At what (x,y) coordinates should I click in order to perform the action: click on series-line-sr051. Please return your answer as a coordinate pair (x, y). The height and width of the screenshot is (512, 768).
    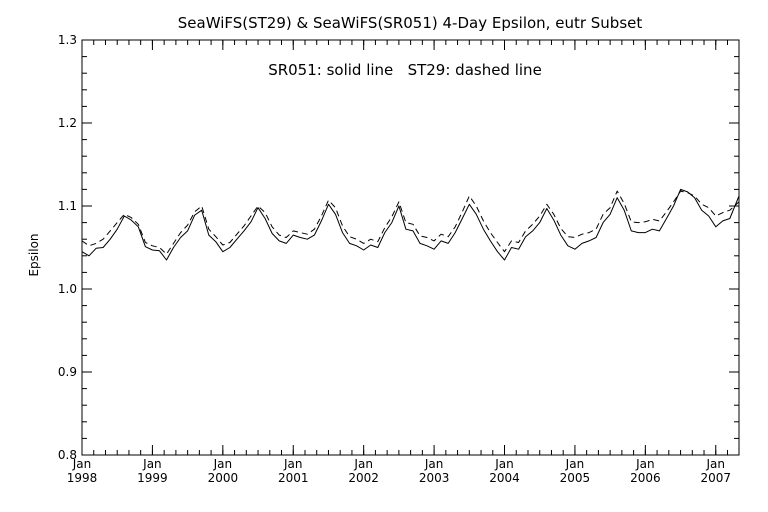
    Looking at the image, I should click on (410, 224).